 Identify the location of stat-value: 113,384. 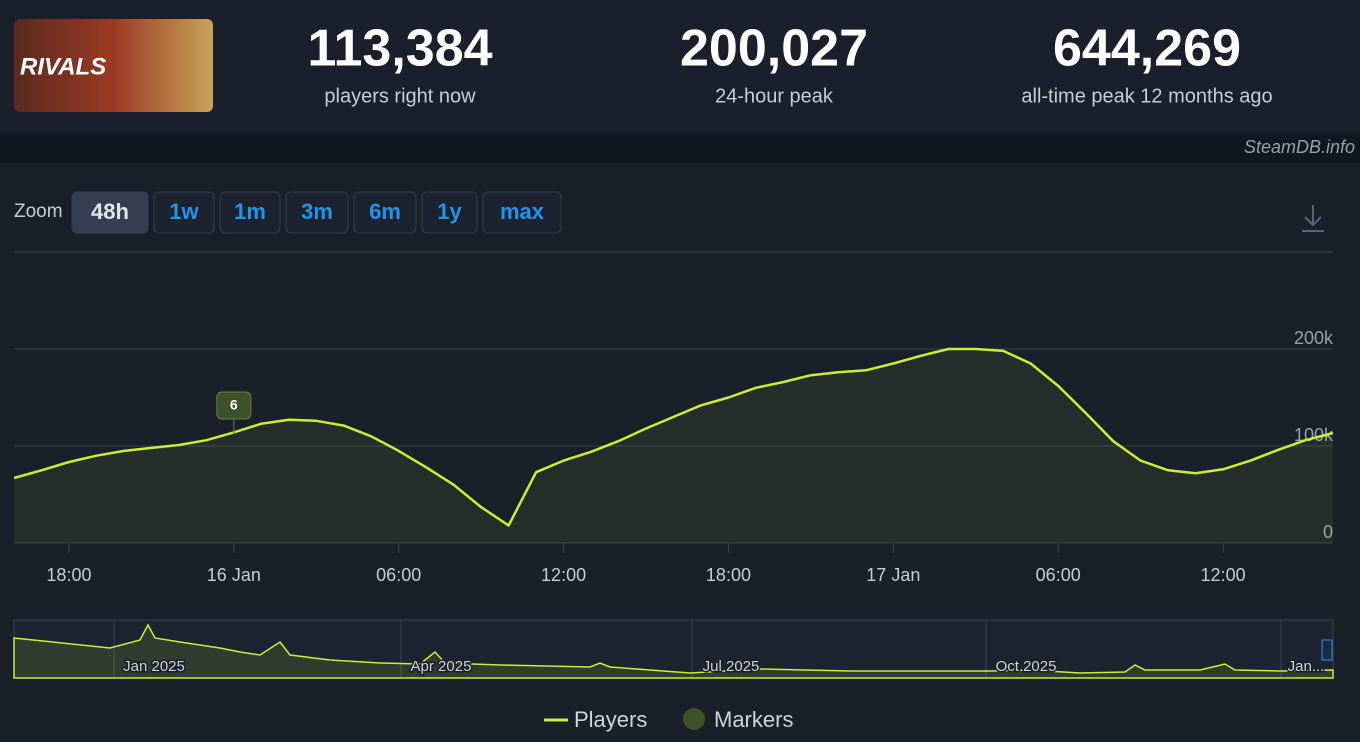
(399, 49).